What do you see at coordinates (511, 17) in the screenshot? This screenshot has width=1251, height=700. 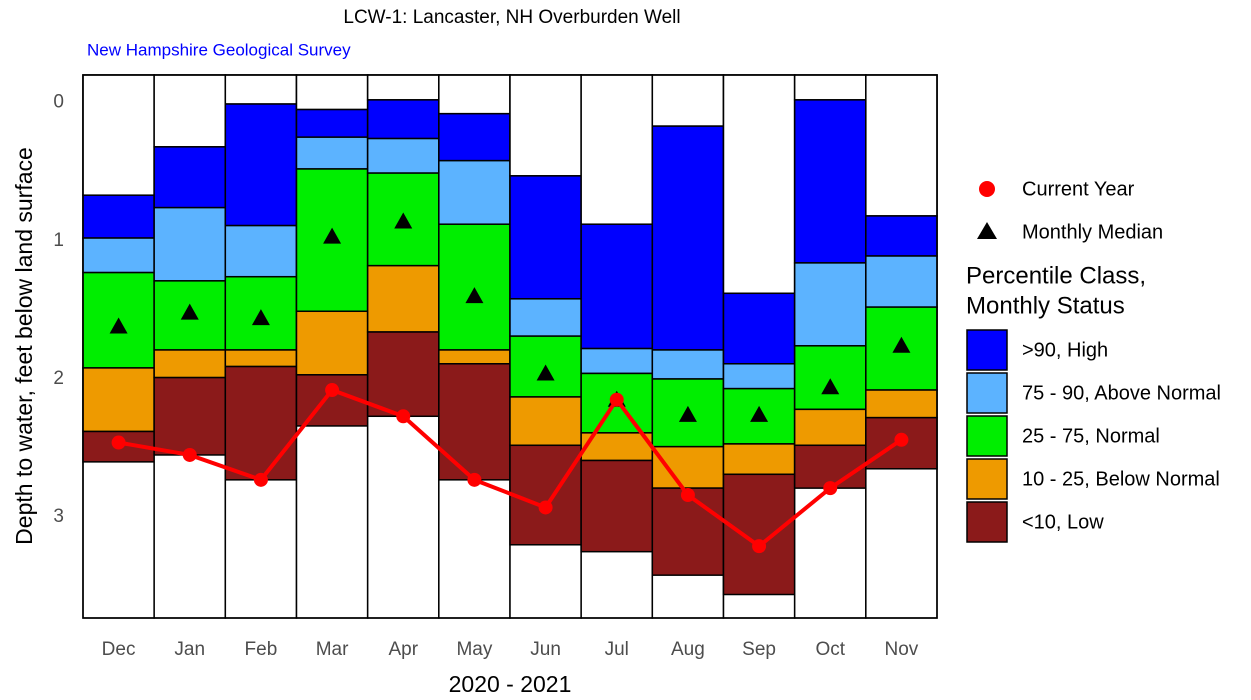 I see `chart-title: LCW-1: Lancaster, NH Overburden Well` at bounding box center [511, 17].